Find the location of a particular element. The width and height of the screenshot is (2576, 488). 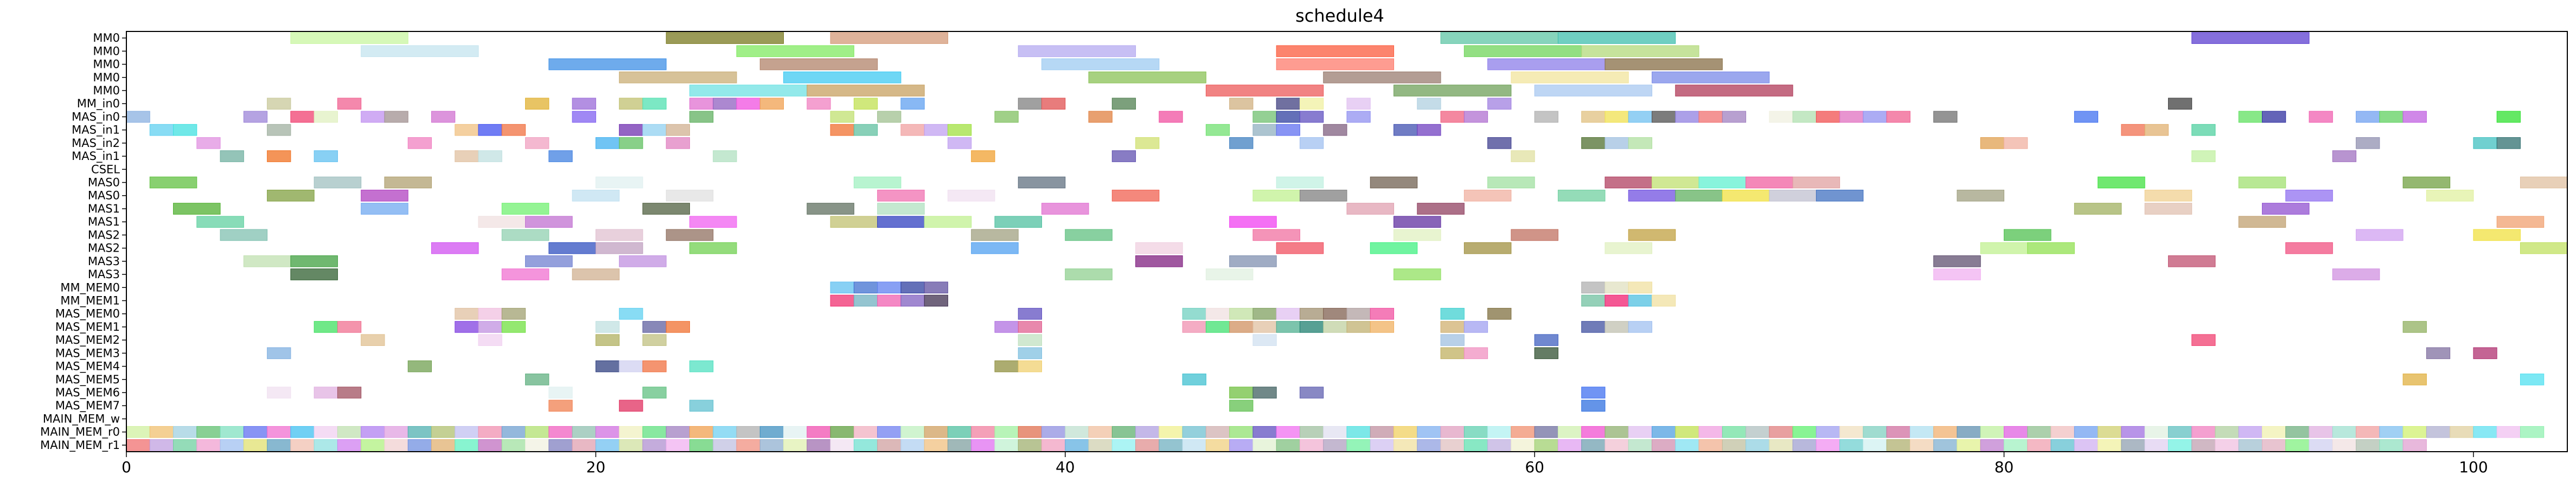

x-tick-label: 100 is located at coordinates (2473, 467).